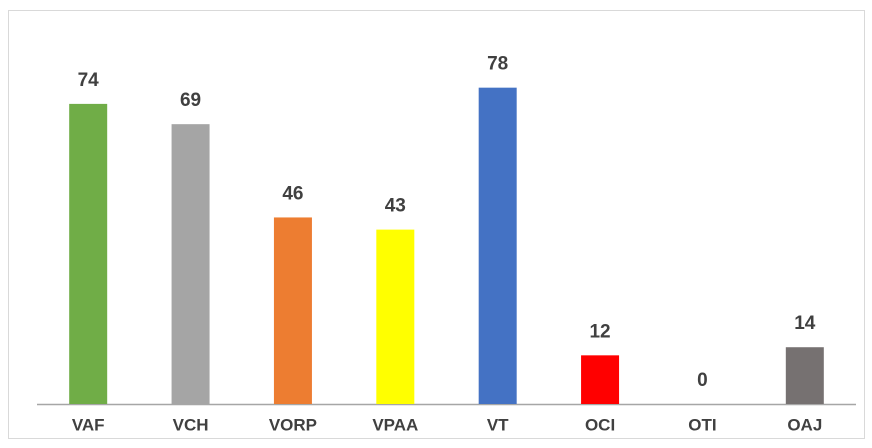 Image resolution: width=872 pixels, height=448 pixels. What do you see at coordinates (190, 100) in the screenshot?
I see `value-label: 69` at bounding box center [190, 100].